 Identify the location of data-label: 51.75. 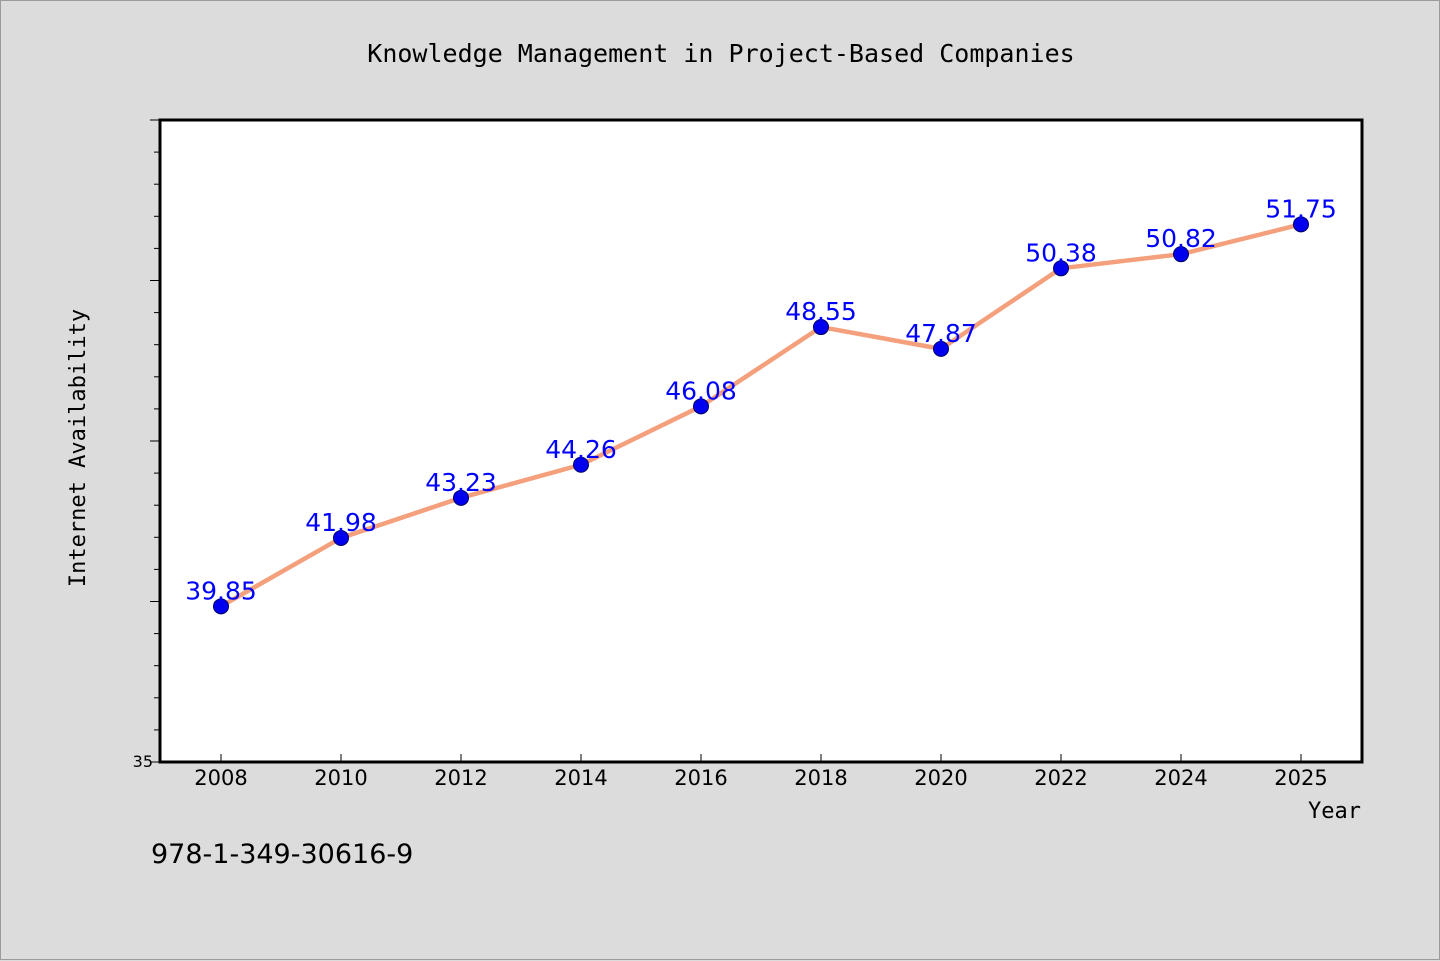
(1301, 208).